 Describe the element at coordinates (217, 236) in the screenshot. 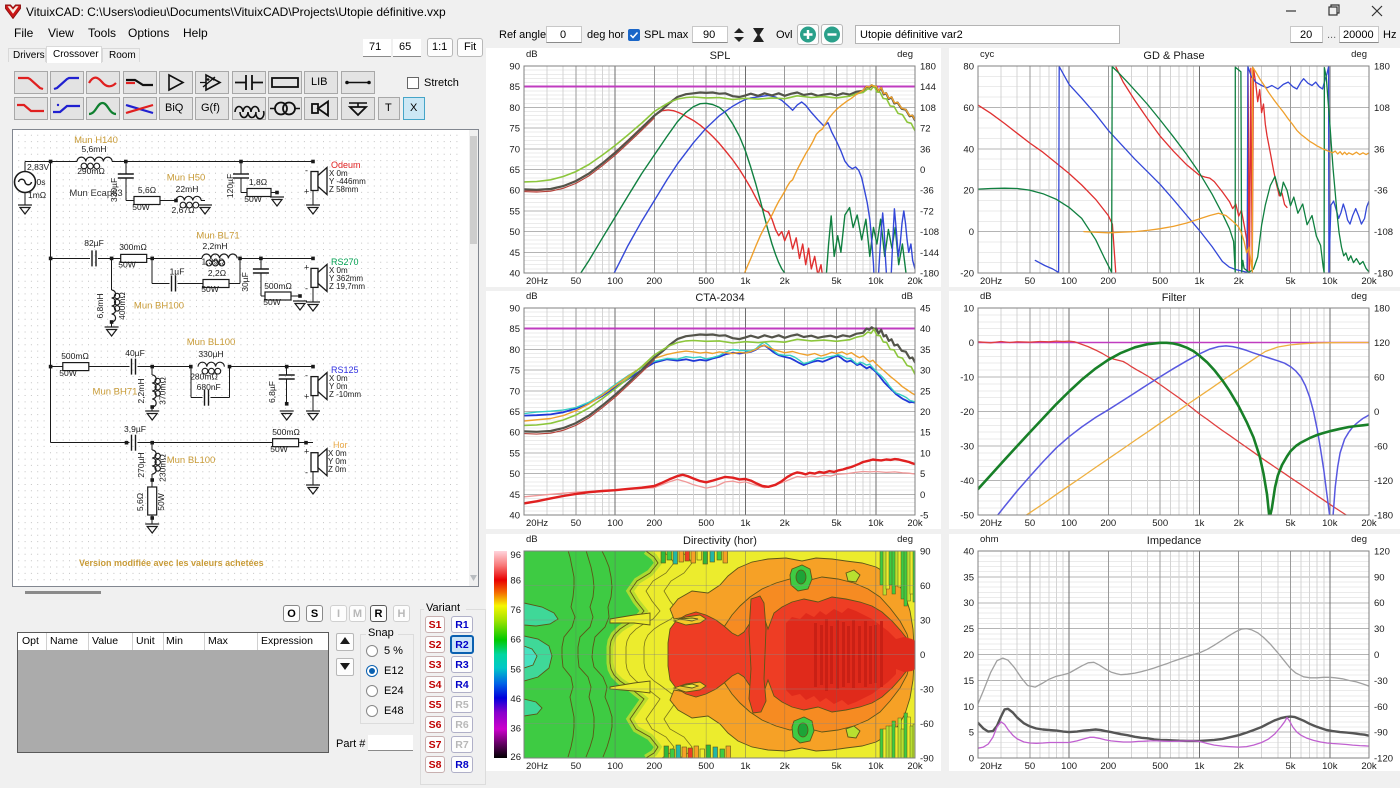

I see `svg-text: Mun BL71` at that location.